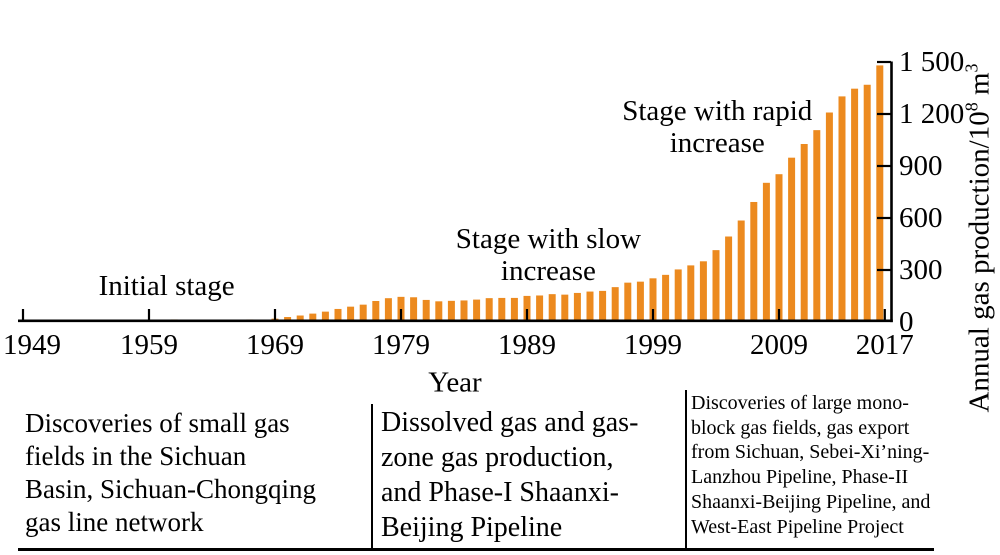  What do you see at coordinates (729, 279) in the screenshot?
I see `production-bar-2005` at bounding box center [729, 279].